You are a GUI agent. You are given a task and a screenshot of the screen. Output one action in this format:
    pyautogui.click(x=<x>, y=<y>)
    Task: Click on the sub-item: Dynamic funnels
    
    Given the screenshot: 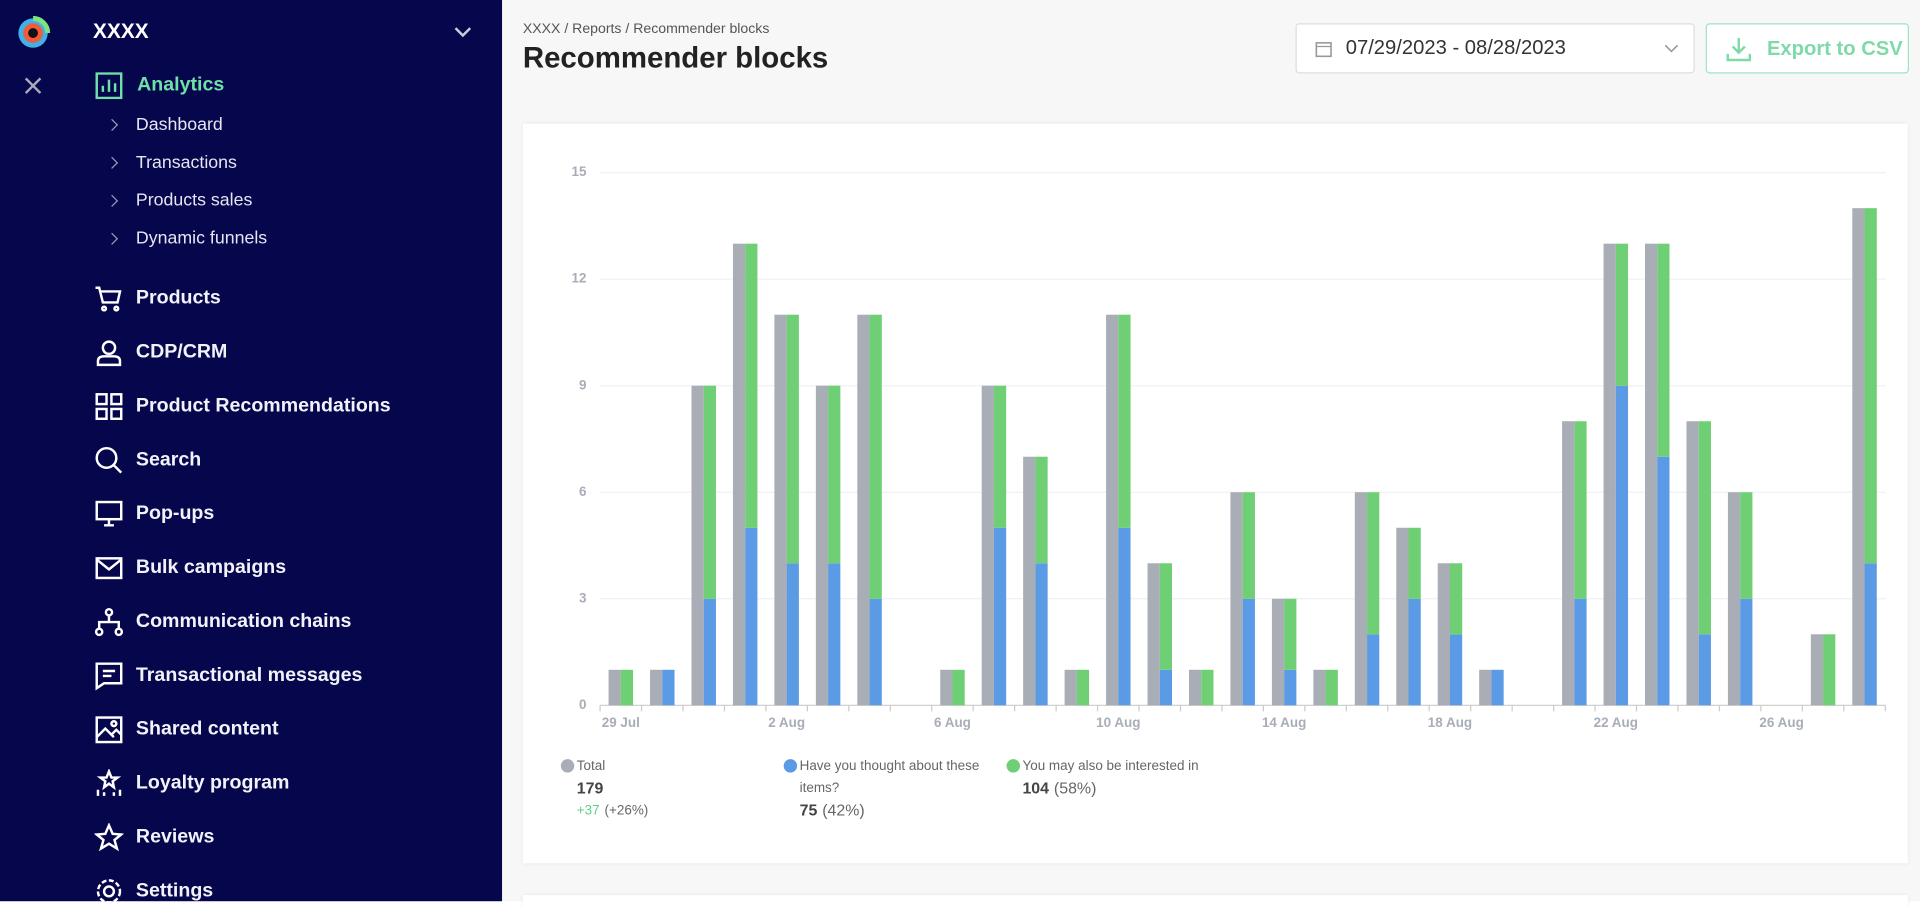 What is the action you would take?
    pyautogui.click(x=201, y=238)
    